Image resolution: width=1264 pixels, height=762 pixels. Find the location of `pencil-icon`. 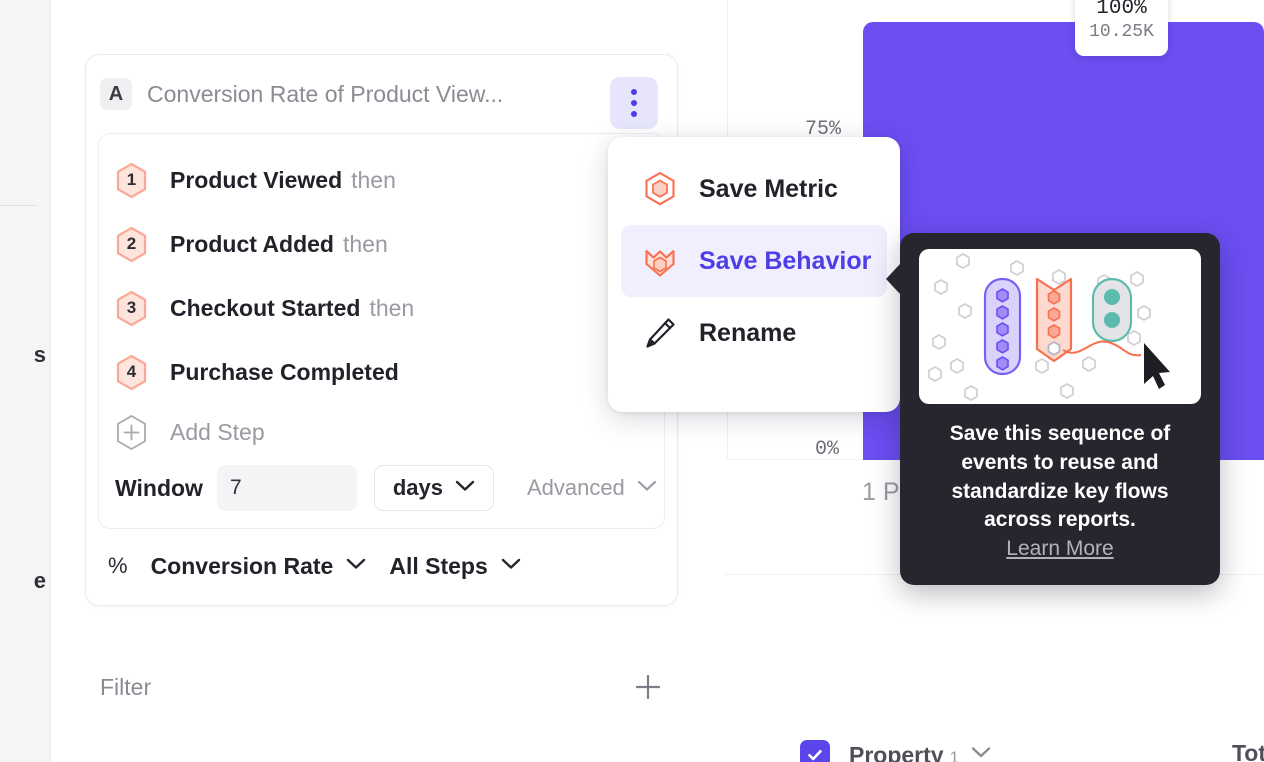

pencil-icon is located at coordinates (660, 333).